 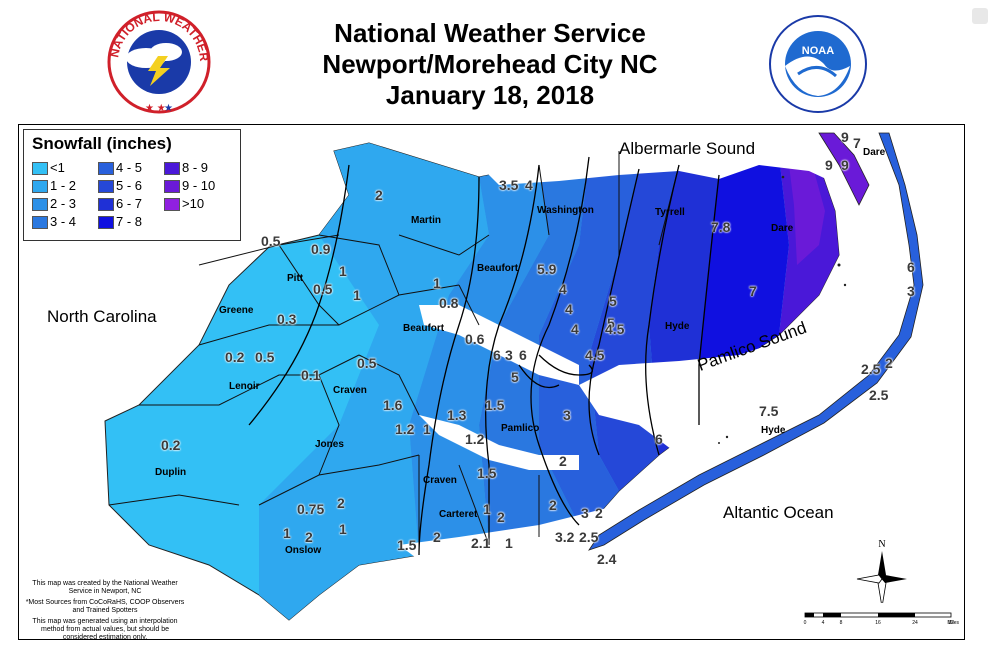 What do you see at coordinates (607, 559) in the screenshot?
I see `snow-value: 2.4` at bounding box center [607, 559].